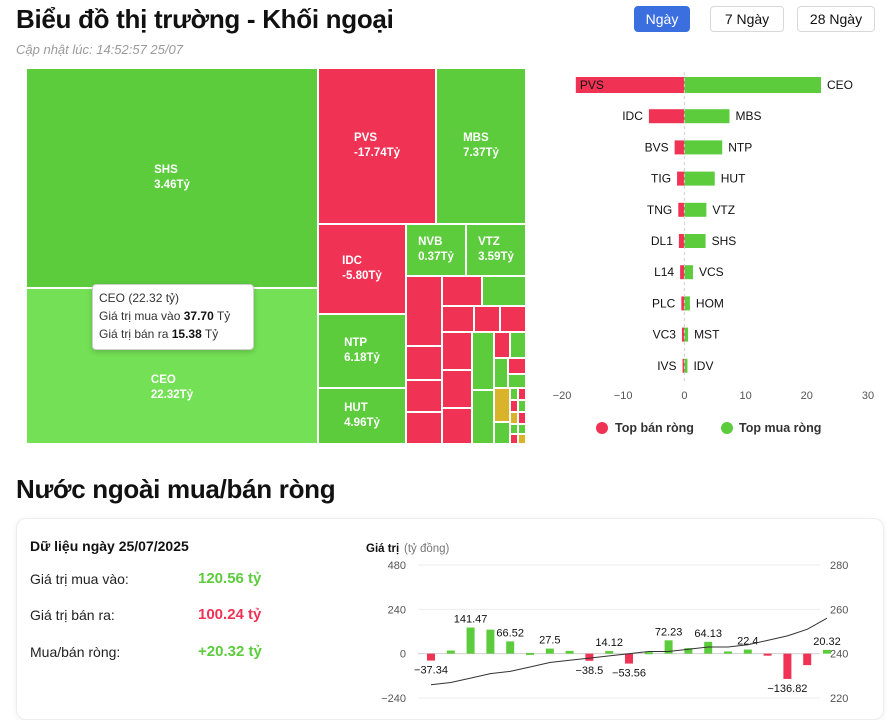 This screenshot has height=720, width=887. What do you see at coordinates (703, 366) in the screenshot?
I see `buy-code-label: IDV` at bounding box center [703, 366].